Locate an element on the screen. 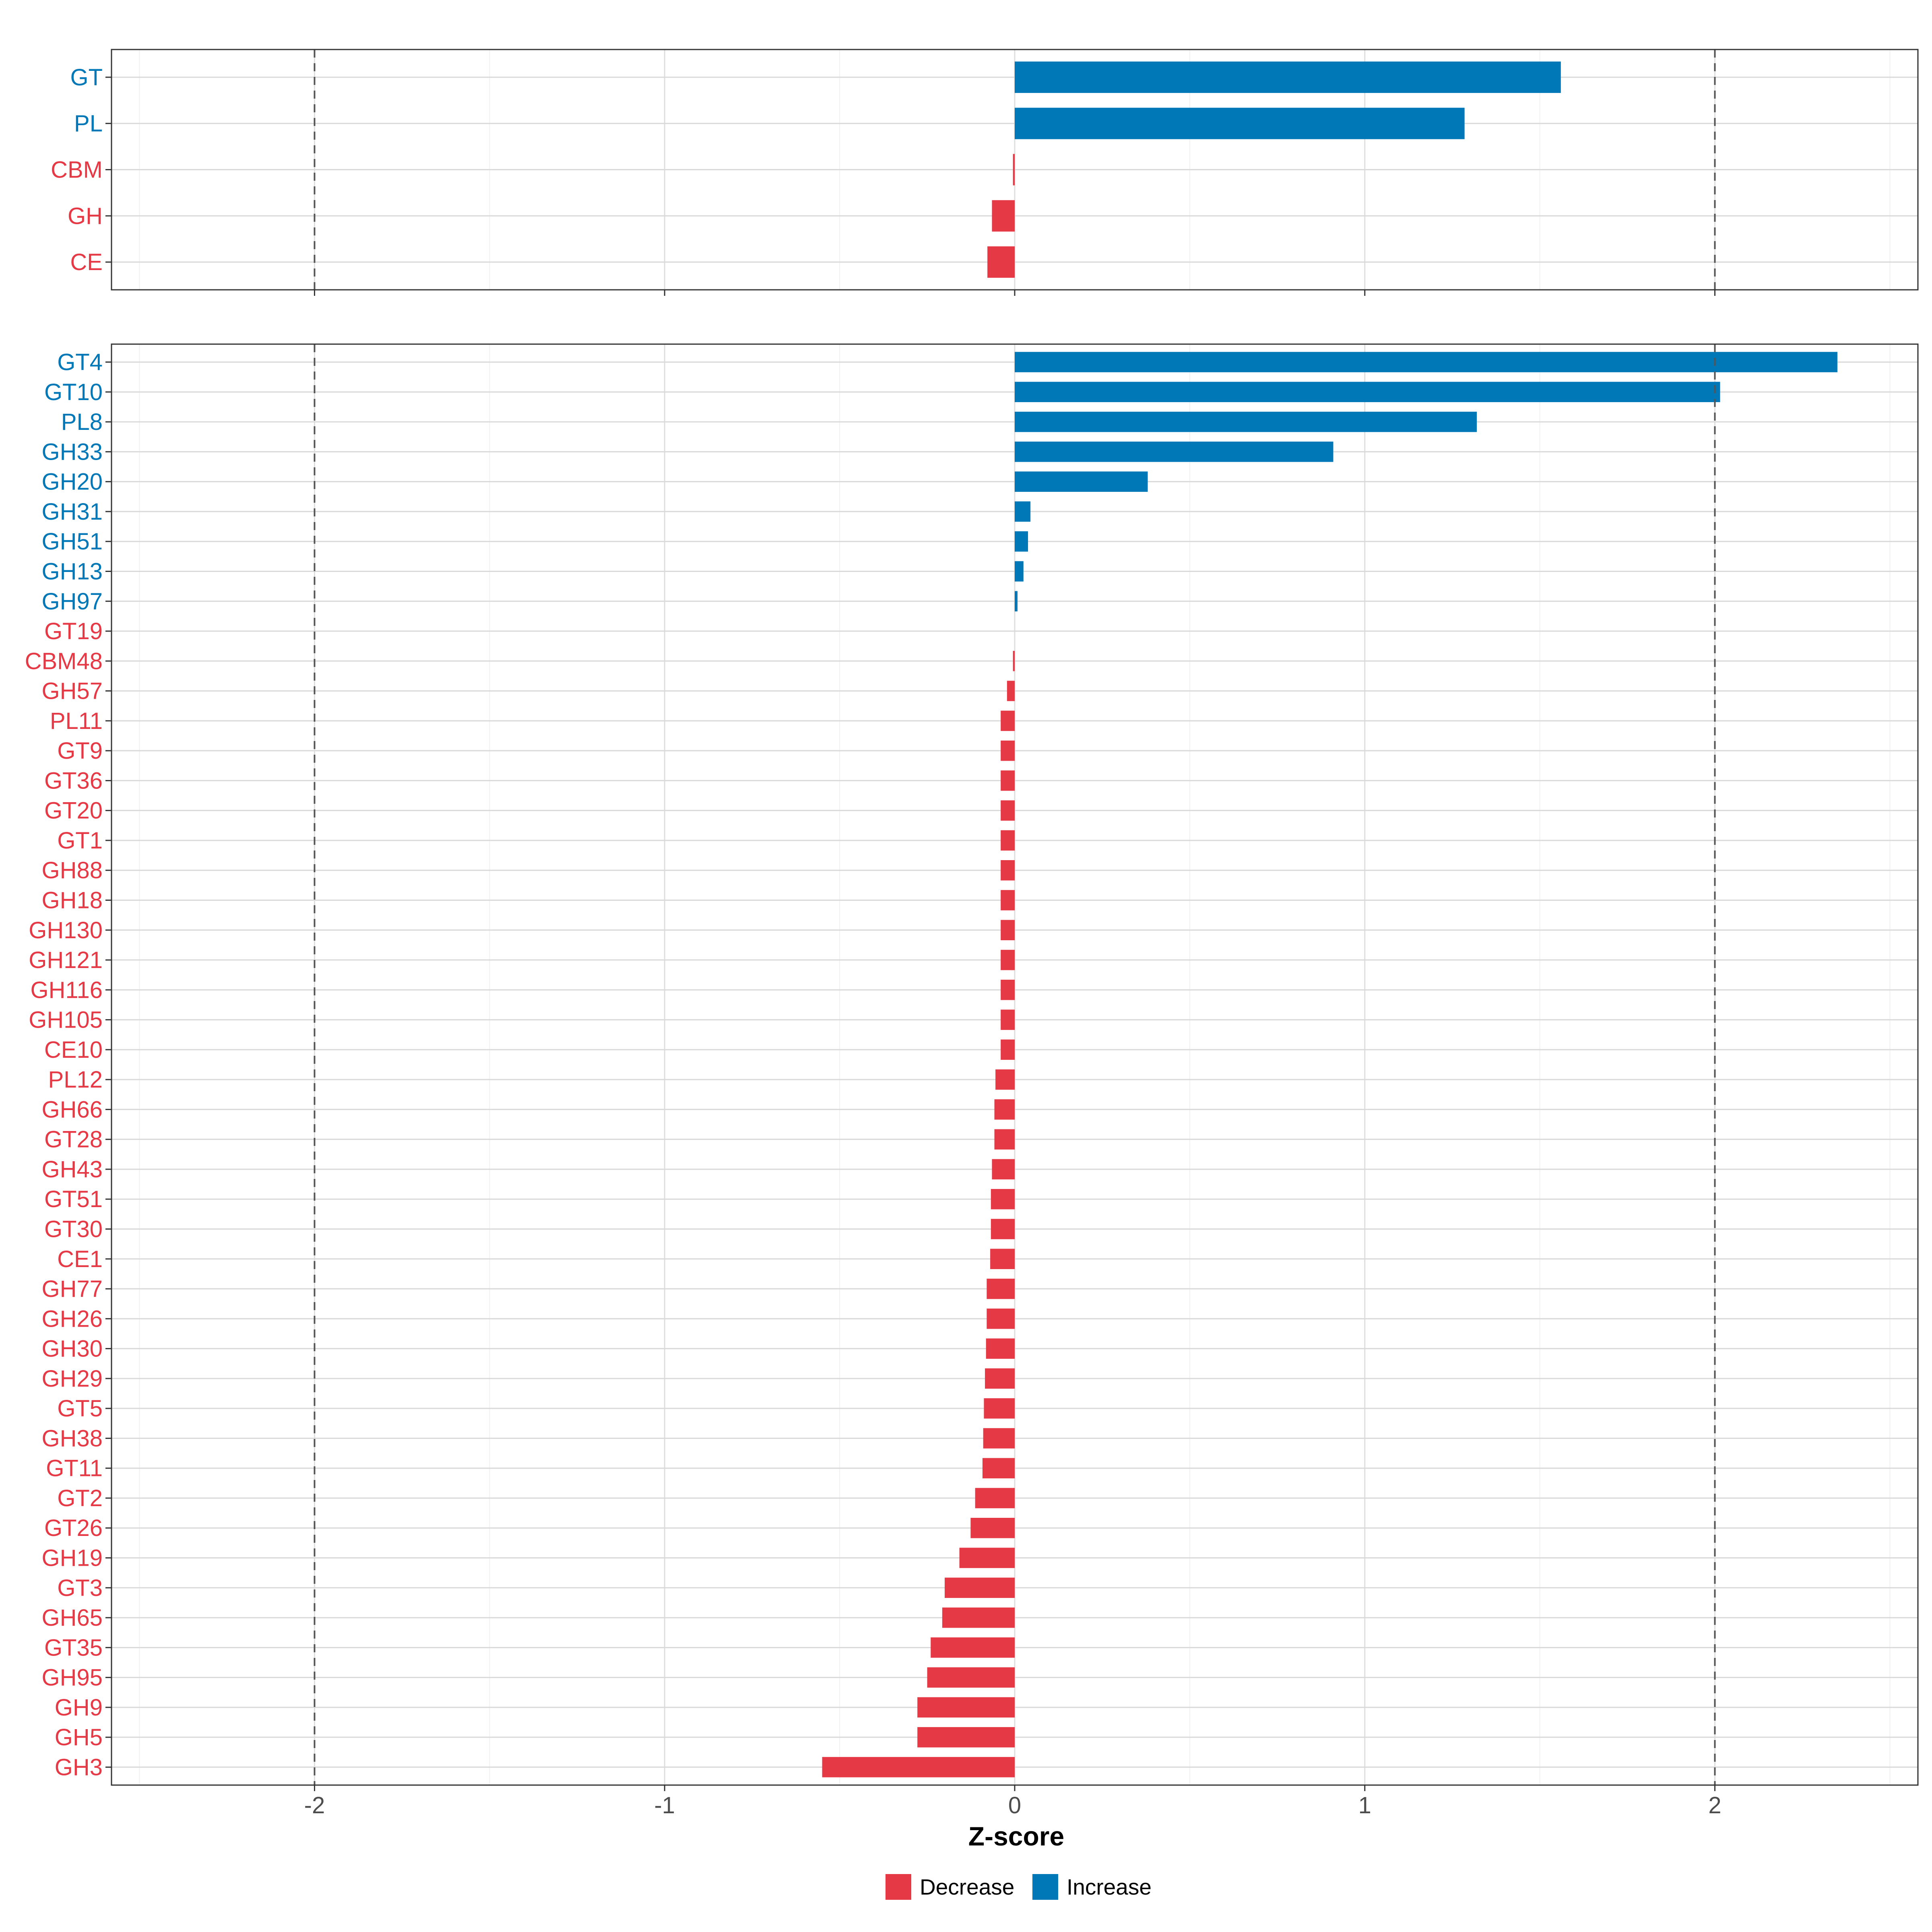  category-label-pl: PL is located at coordinates (88, 124).